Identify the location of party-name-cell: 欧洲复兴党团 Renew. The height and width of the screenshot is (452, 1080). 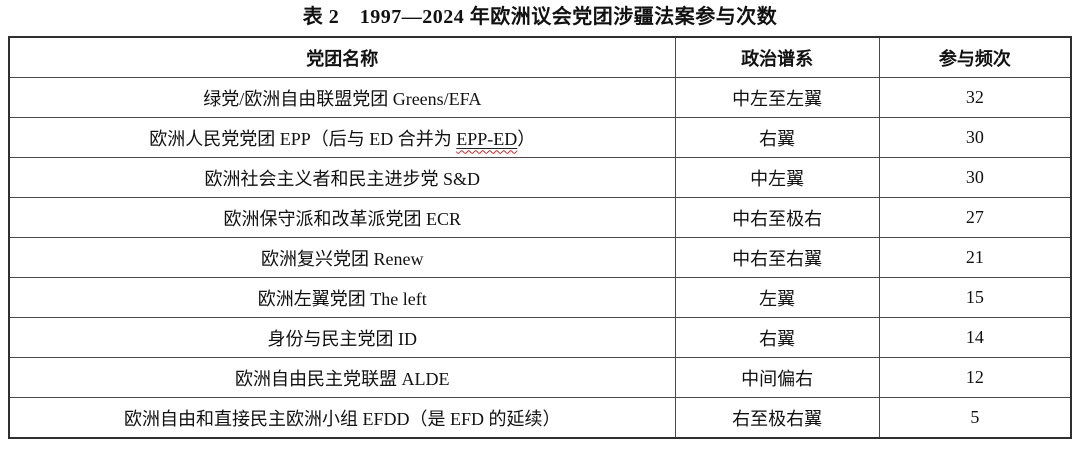
(342, 257).